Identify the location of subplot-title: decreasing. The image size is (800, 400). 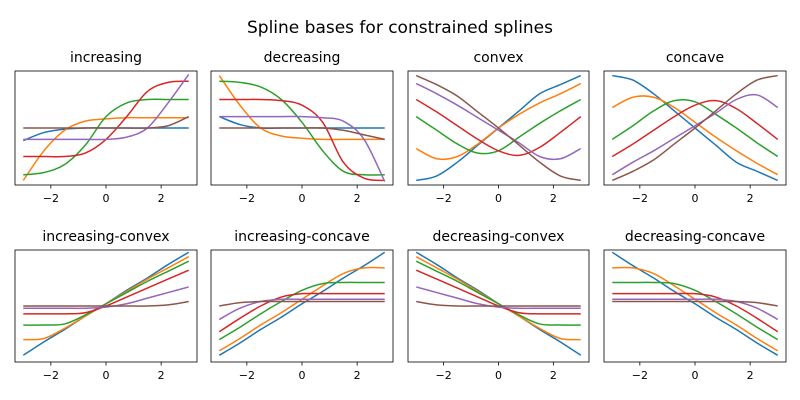
(302, 58).